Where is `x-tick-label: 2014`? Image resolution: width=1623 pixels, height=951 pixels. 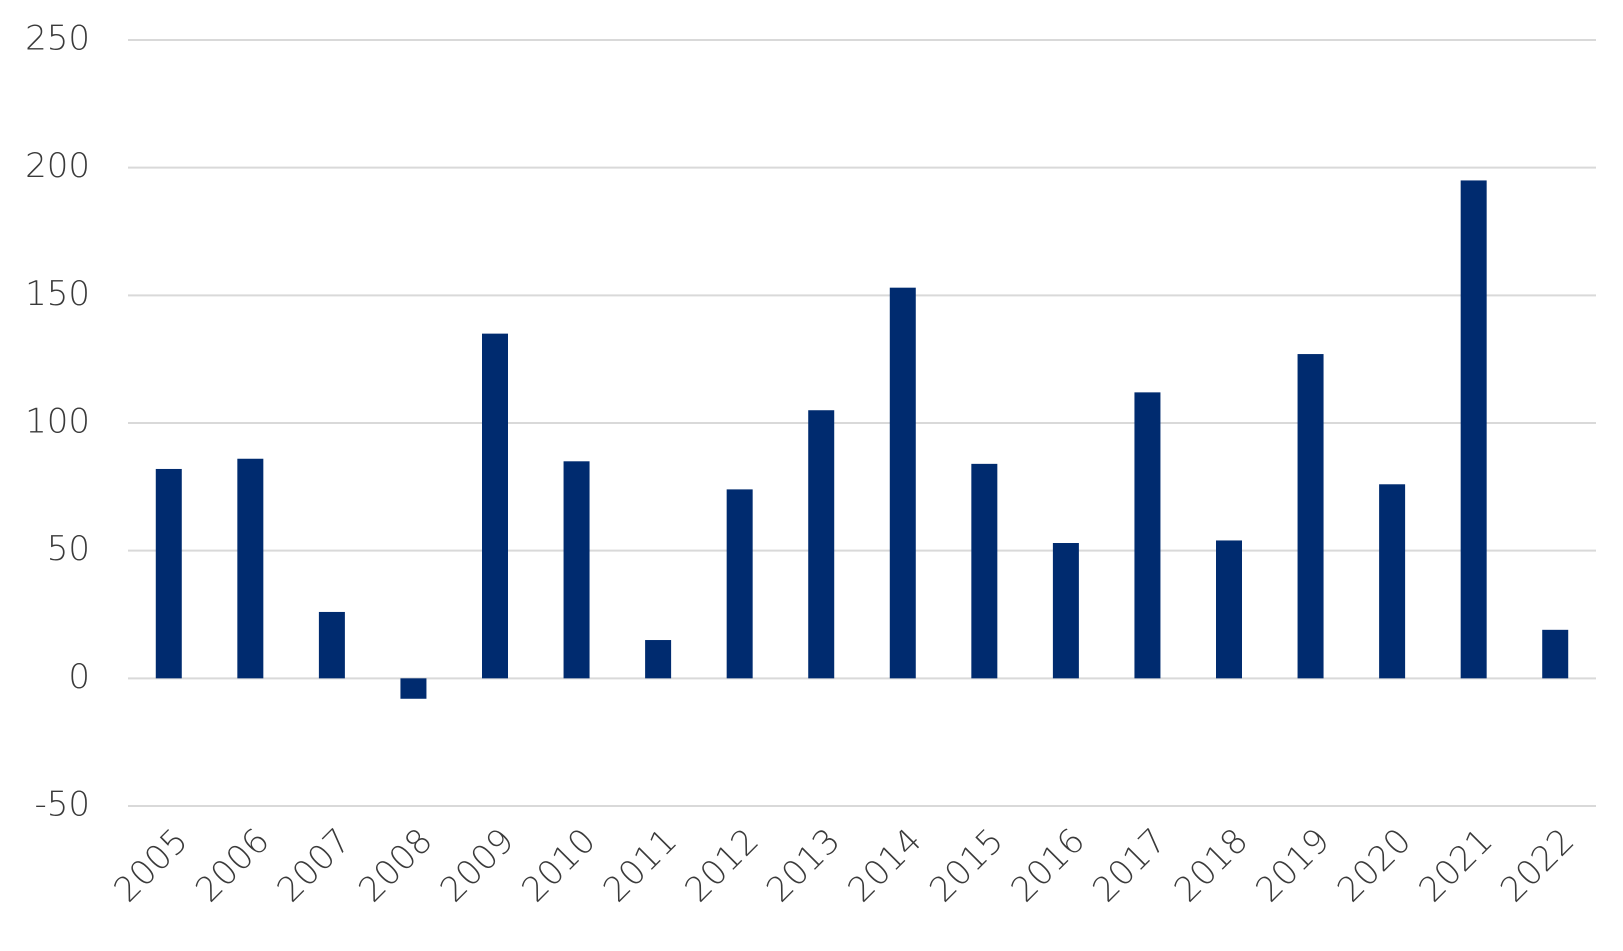 x-tick-label: 2014 is located at coordinates (884, 865).